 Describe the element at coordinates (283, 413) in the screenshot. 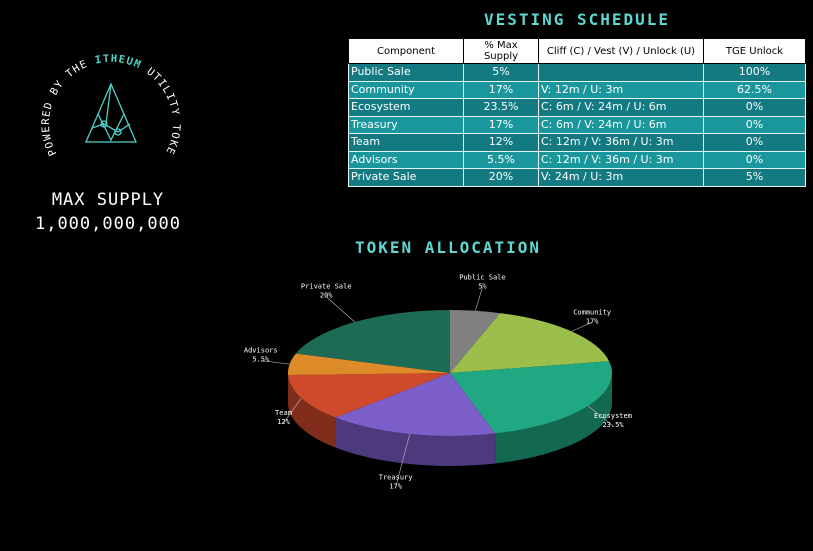

I see `pie-label-name: Team` at that location.